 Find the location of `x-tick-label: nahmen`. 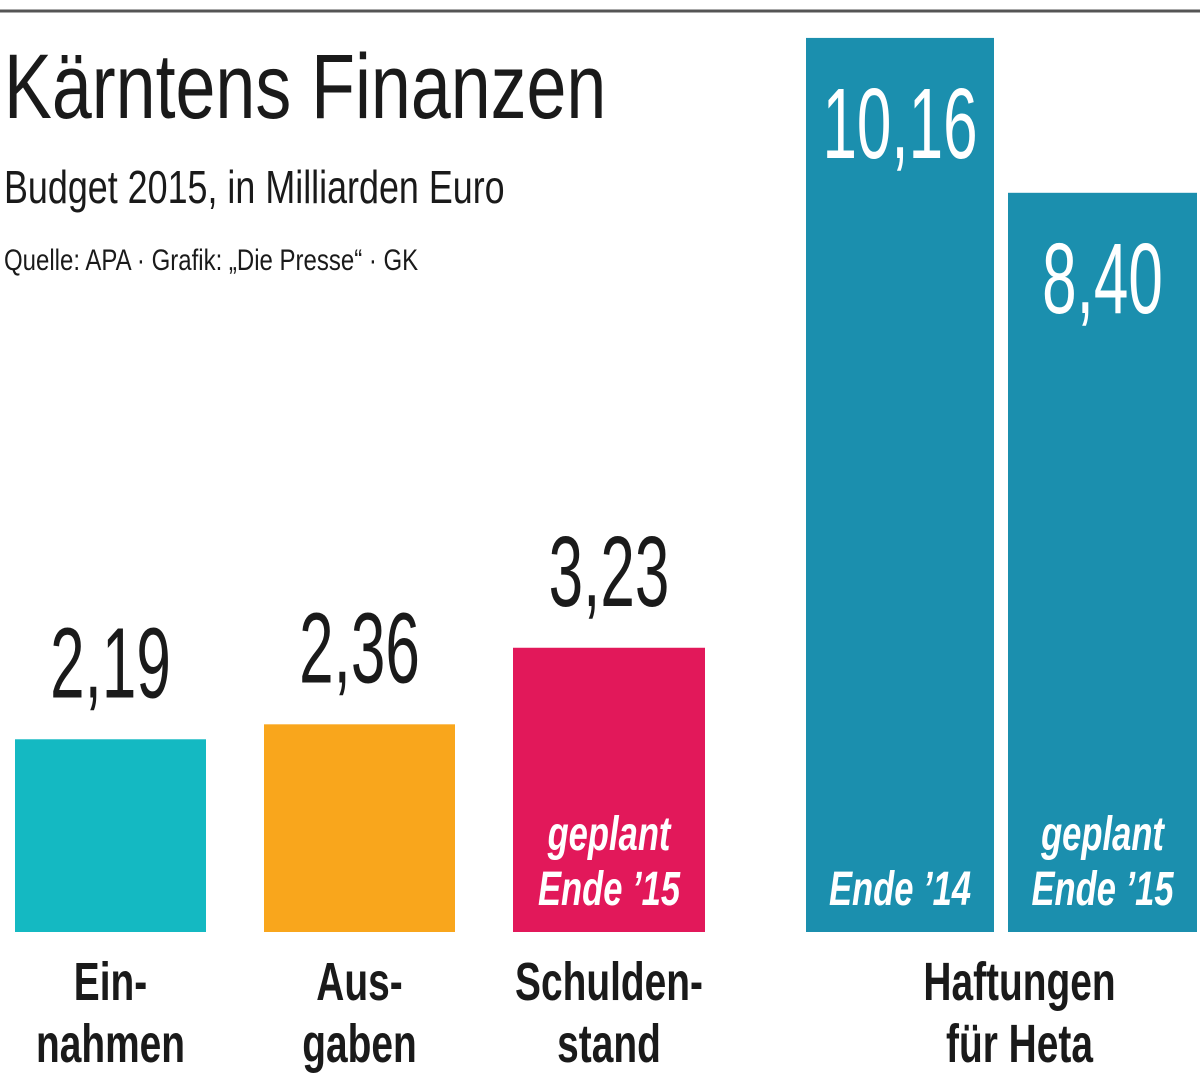

x-tick-label: nahmen is located at coordinates (110, 1043).